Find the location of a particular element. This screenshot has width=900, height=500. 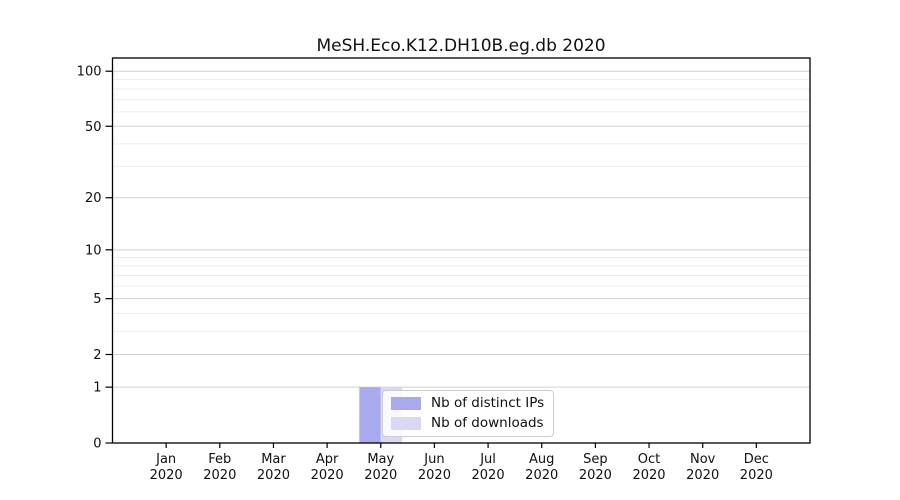

legend-label-distinct-ips: Nb of distinct IPs is located at coordinates (488, 403).